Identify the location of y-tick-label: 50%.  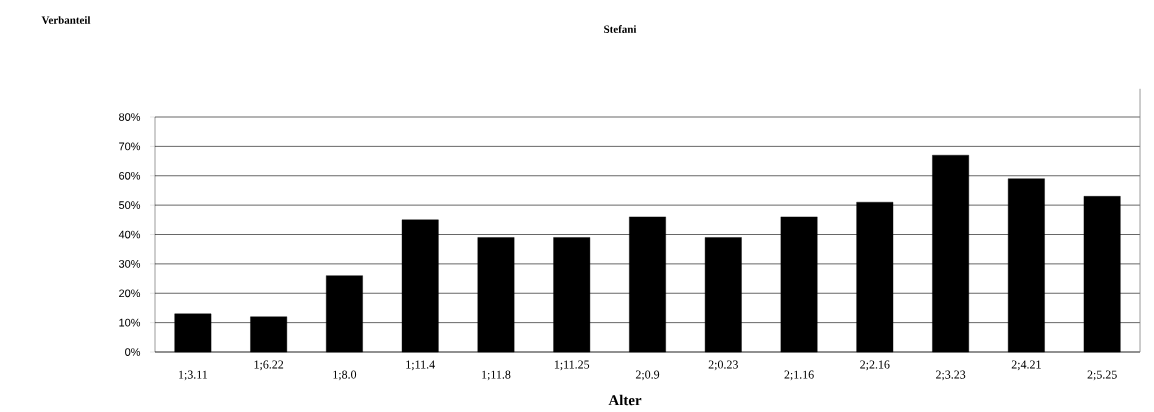
(129, 205).